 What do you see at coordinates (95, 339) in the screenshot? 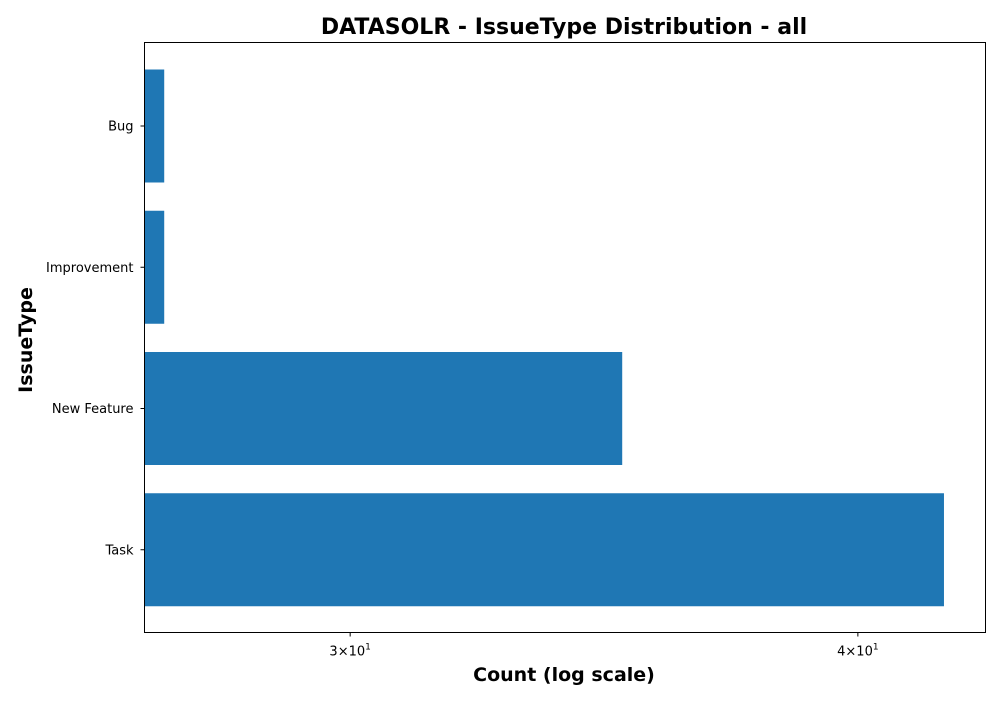
I see `y-axis: Bug Improvement New Feature Task` at bounding box center [95, 339].